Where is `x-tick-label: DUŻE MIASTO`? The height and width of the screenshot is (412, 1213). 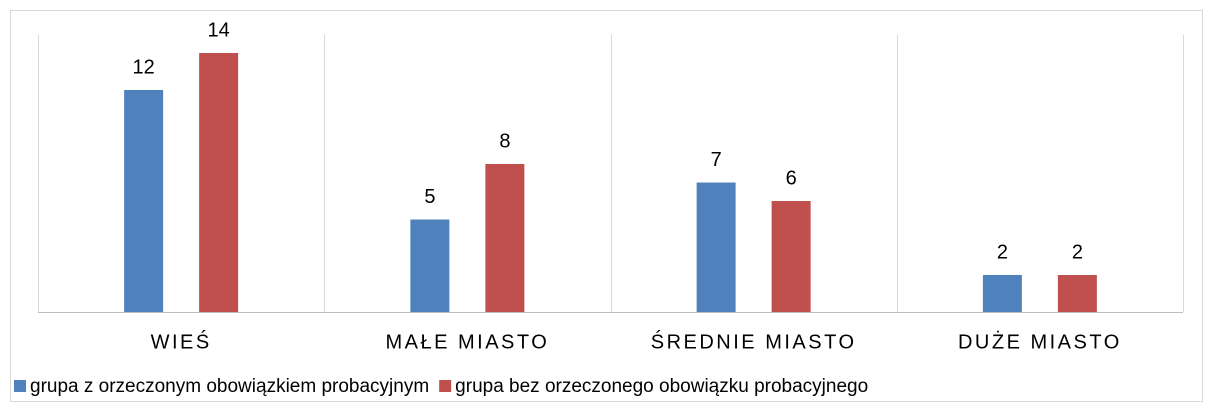
x-tick-label: DUŻE MIASTO is located at coordinates (1040, 341).